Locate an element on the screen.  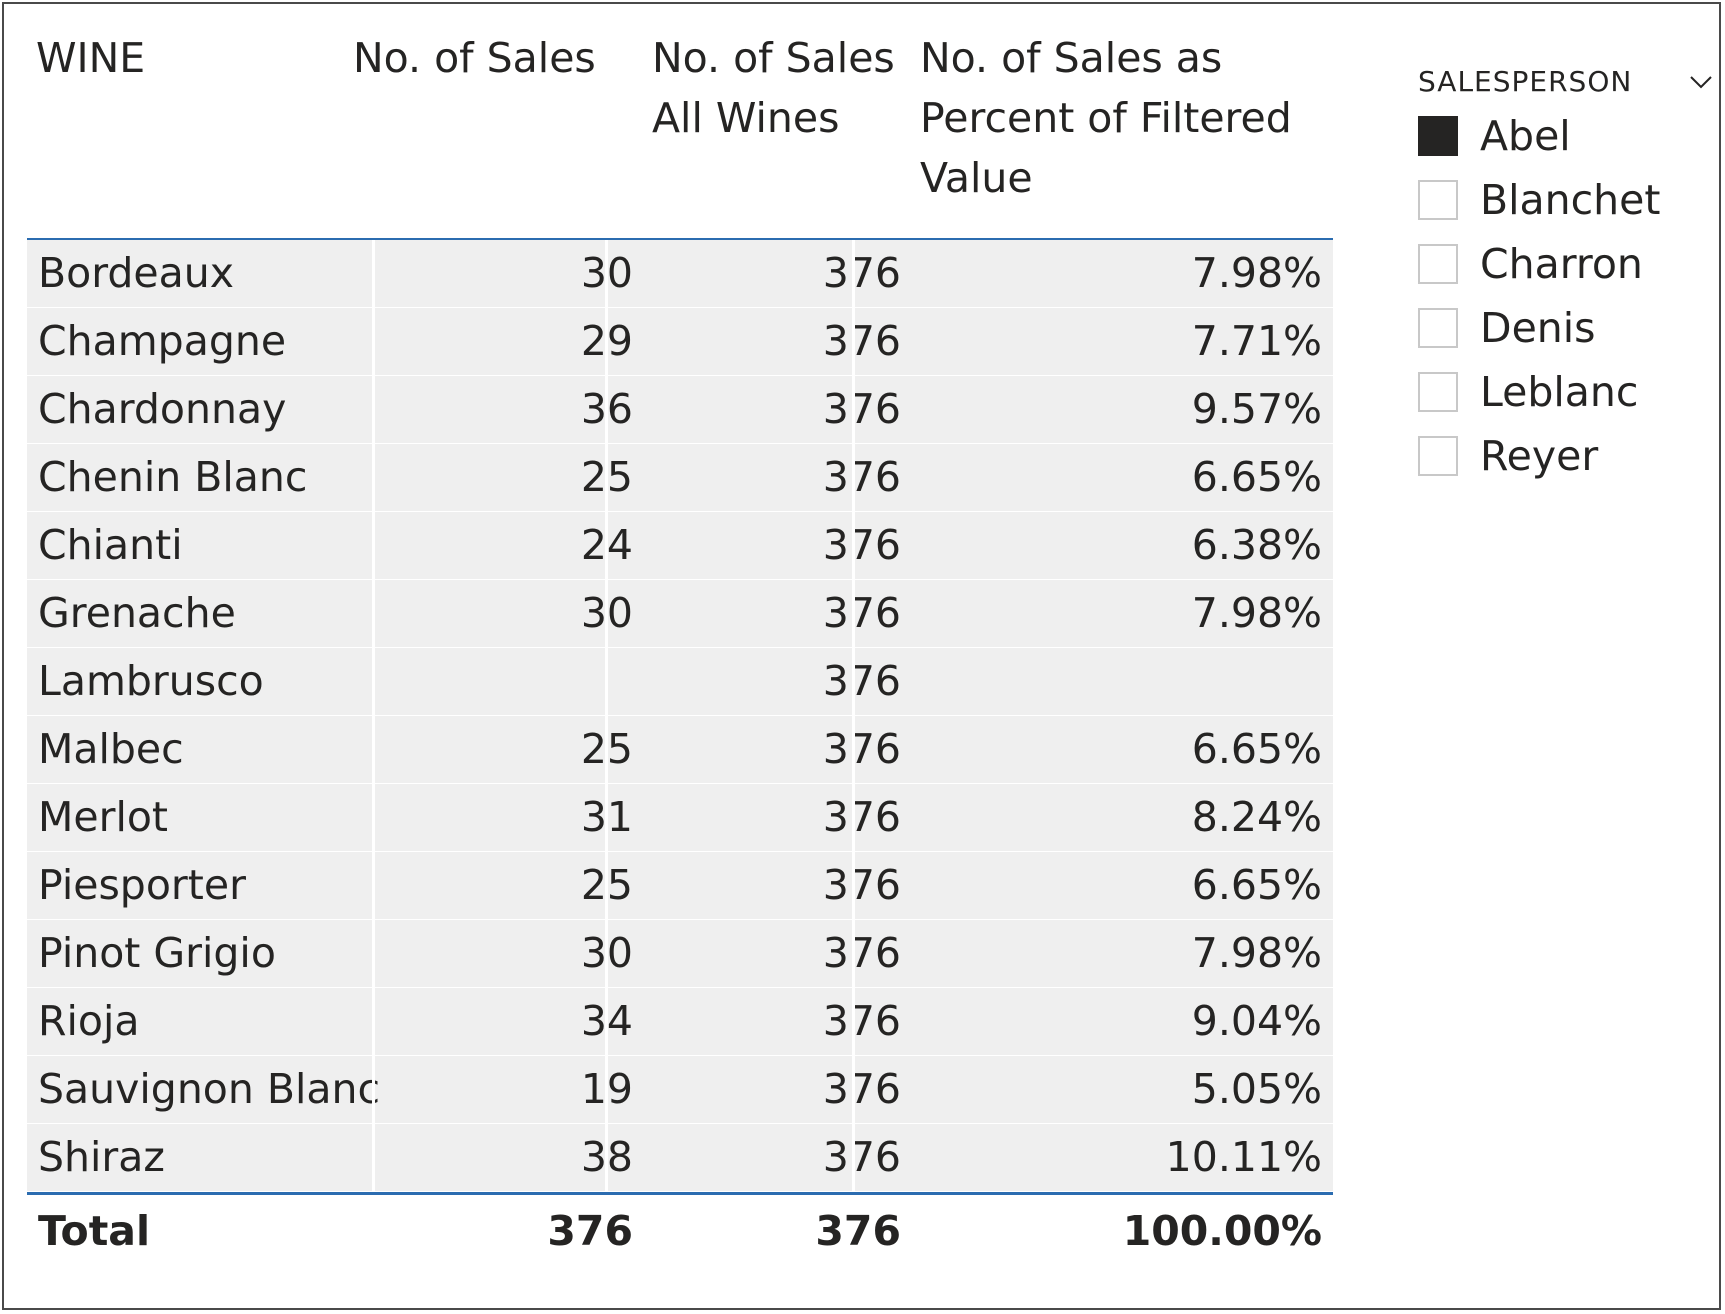
table-row: Grenache 30 376 7.98% is located at coordinates (680, 614).